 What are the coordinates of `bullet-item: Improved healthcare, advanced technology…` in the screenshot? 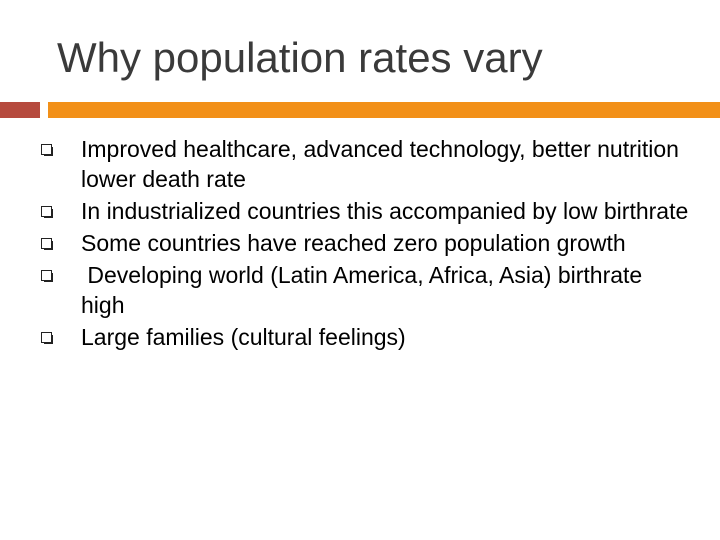 It's located at (345, 164).